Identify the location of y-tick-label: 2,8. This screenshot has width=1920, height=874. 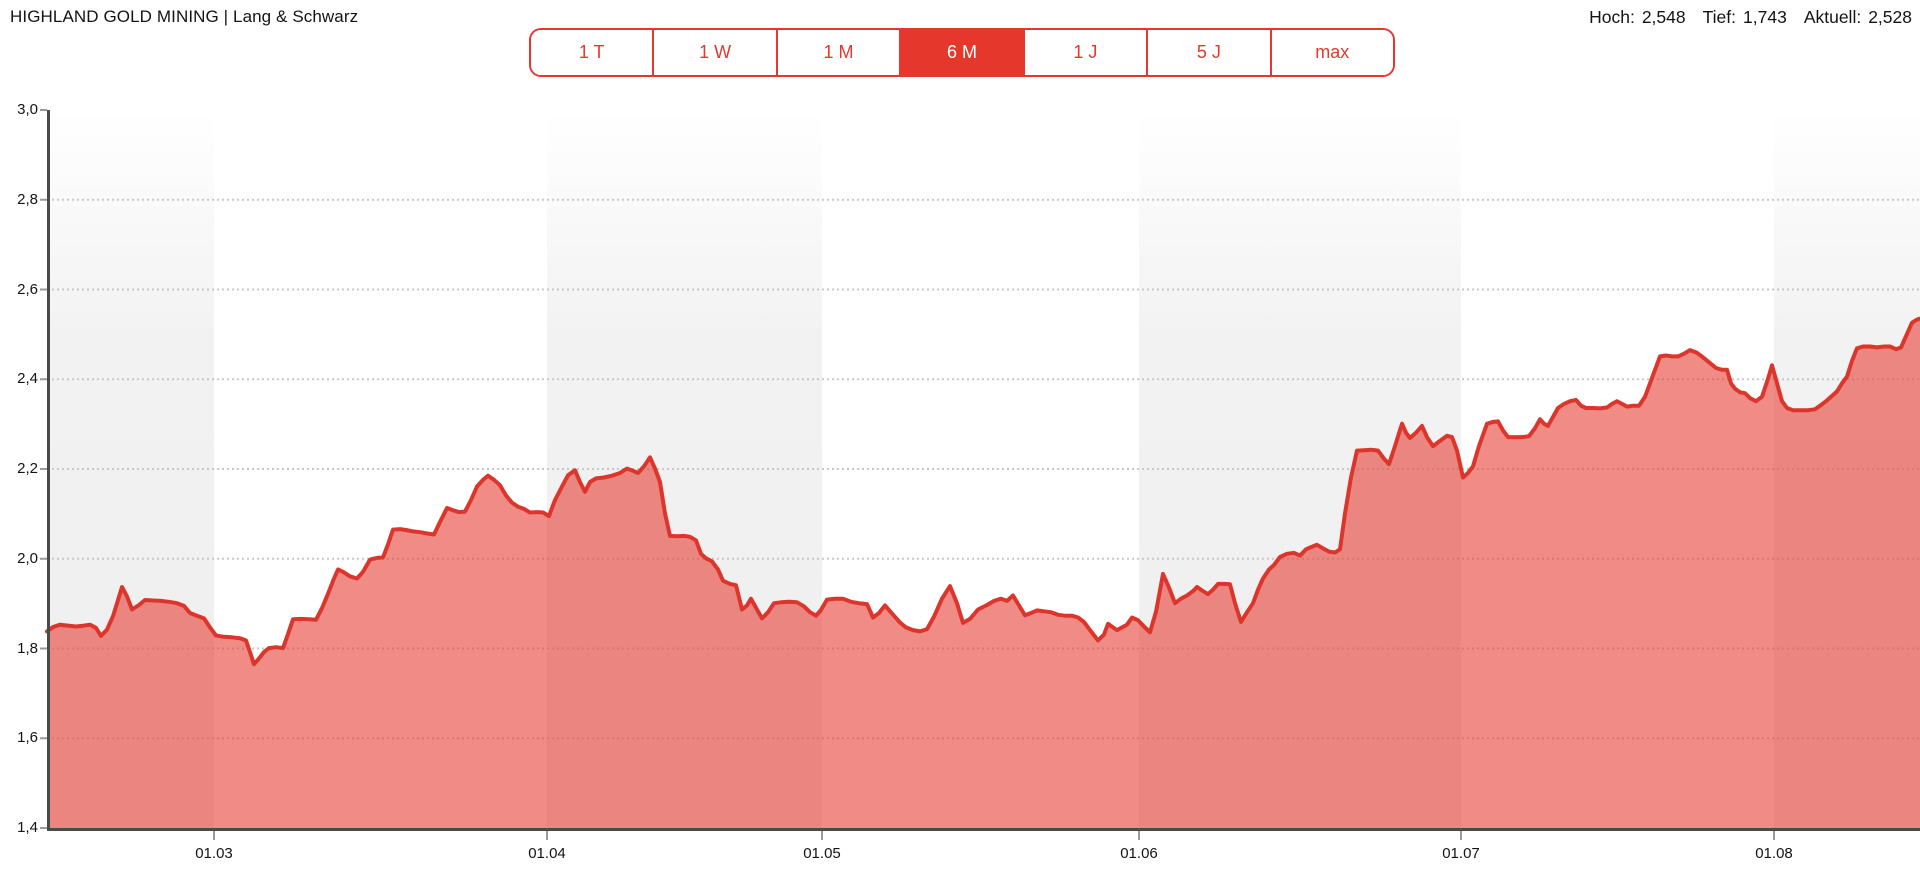
(27, 199).